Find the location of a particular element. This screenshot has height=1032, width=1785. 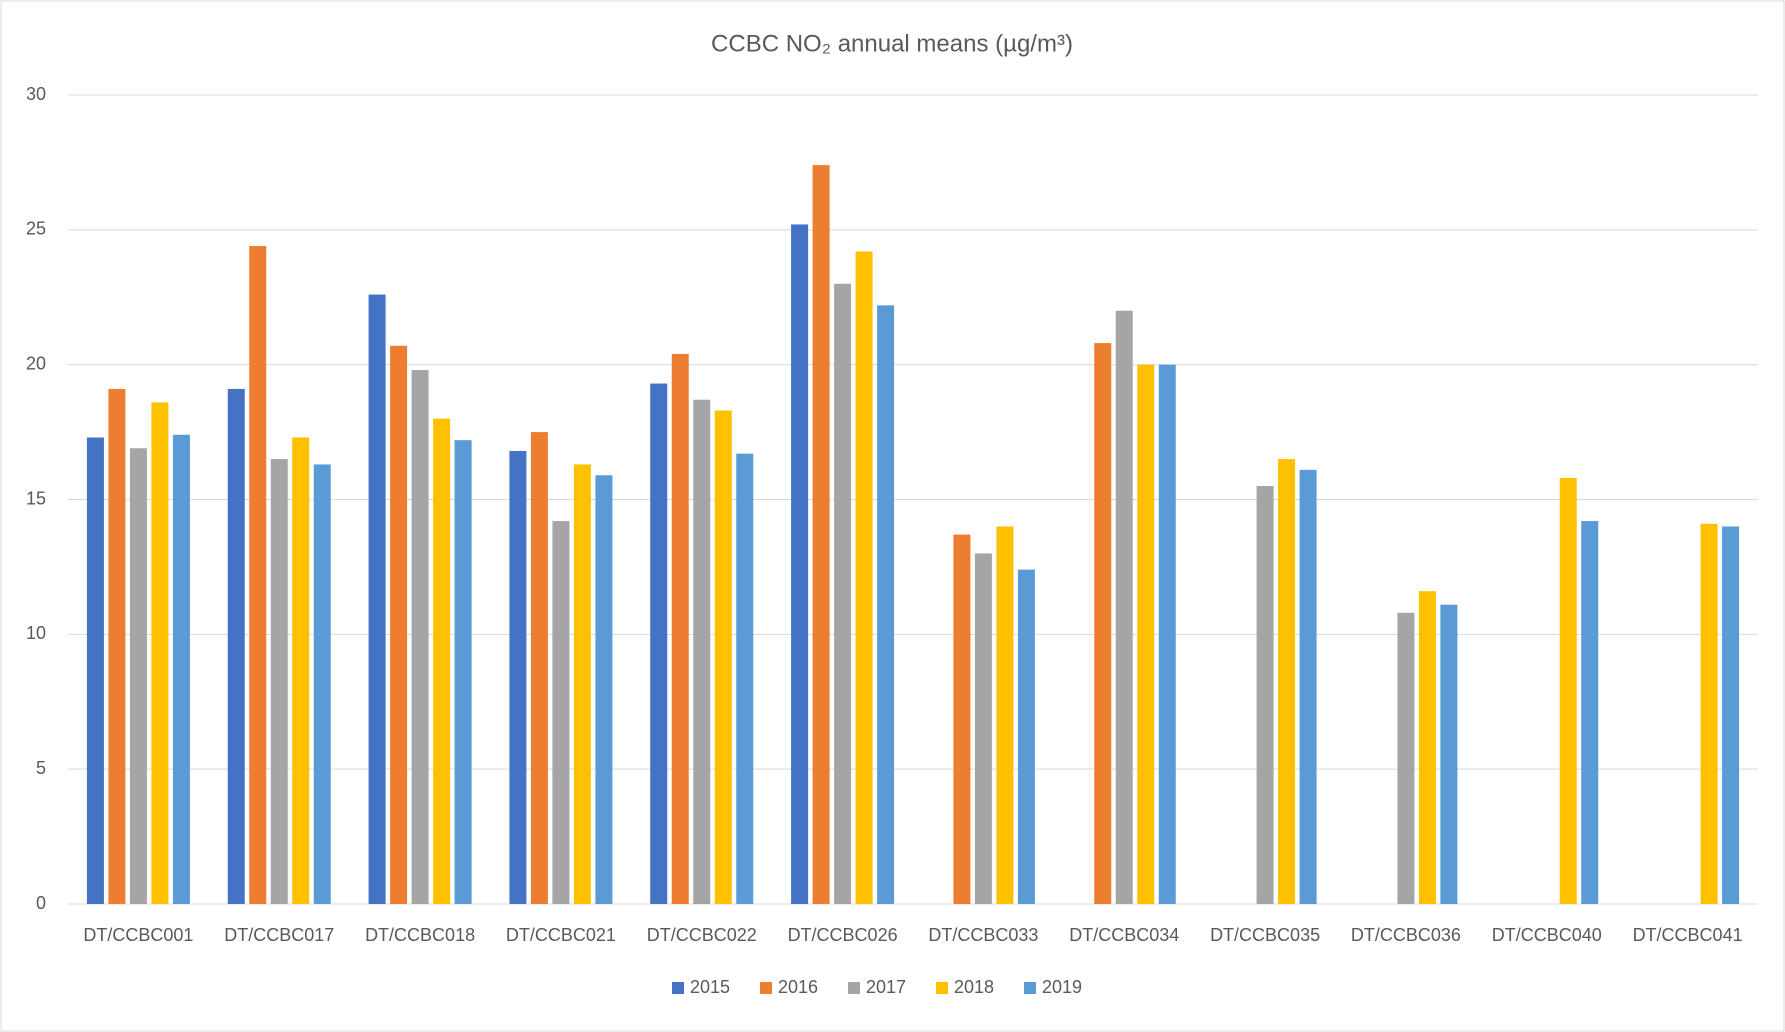

legend-label: 2018 is located at coordinates (974, 987).